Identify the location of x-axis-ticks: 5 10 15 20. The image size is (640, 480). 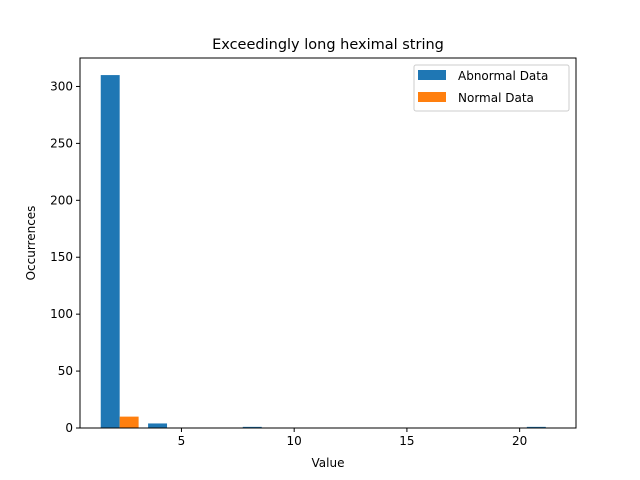
(352, 438).